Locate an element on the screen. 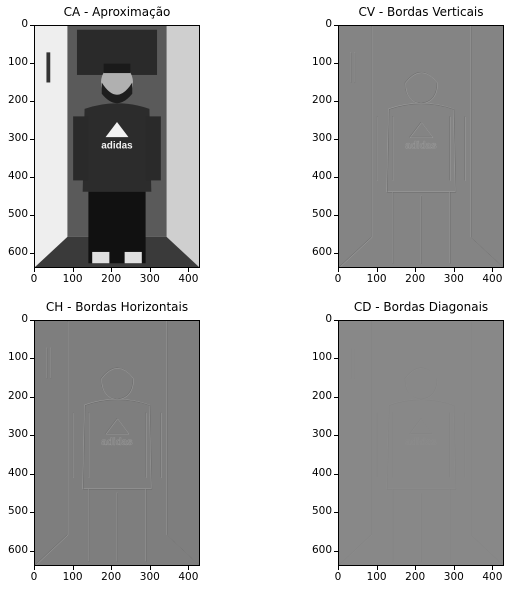 The width and height of the screenshot is (510, 590). panel-title: CH - Bordas Horizontais is located at coordinates (117, 307).